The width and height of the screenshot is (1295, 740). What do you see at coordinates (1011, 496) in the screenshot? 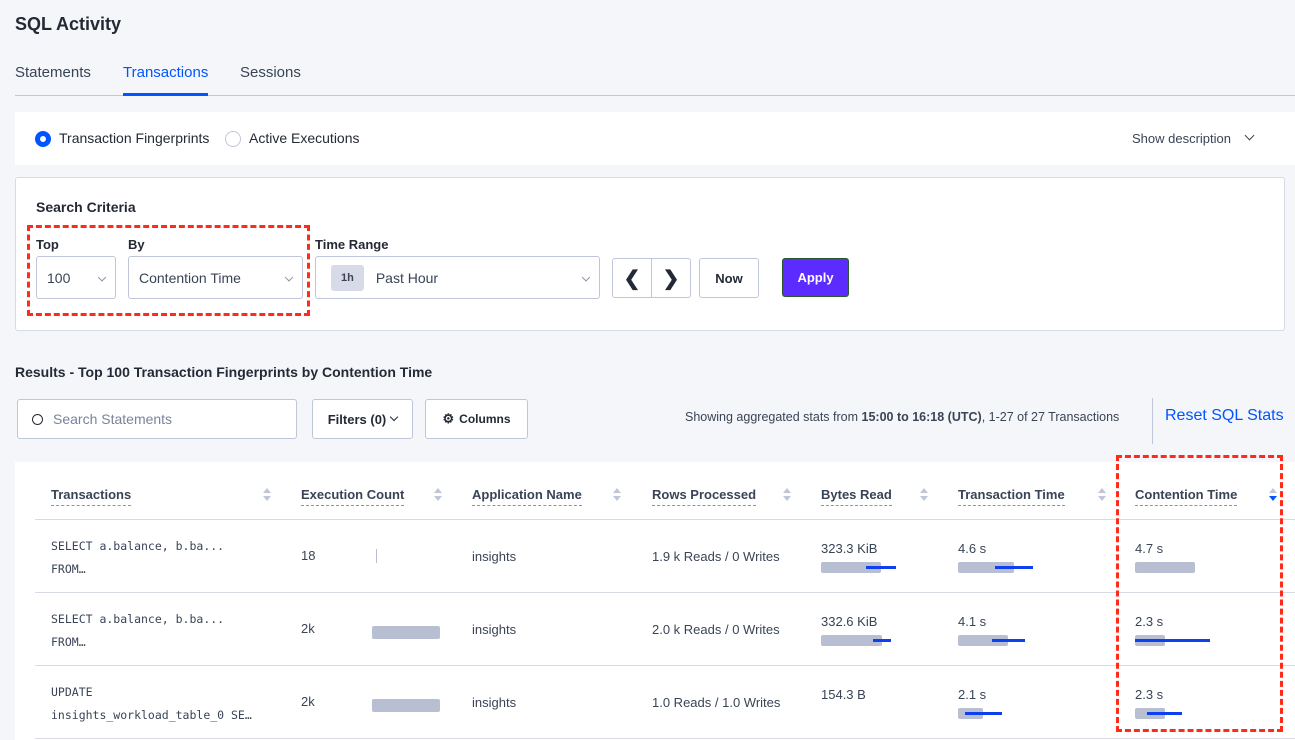
I see `column-header-transaction-time: Transaction Time` at bounding box center [1011, 496].